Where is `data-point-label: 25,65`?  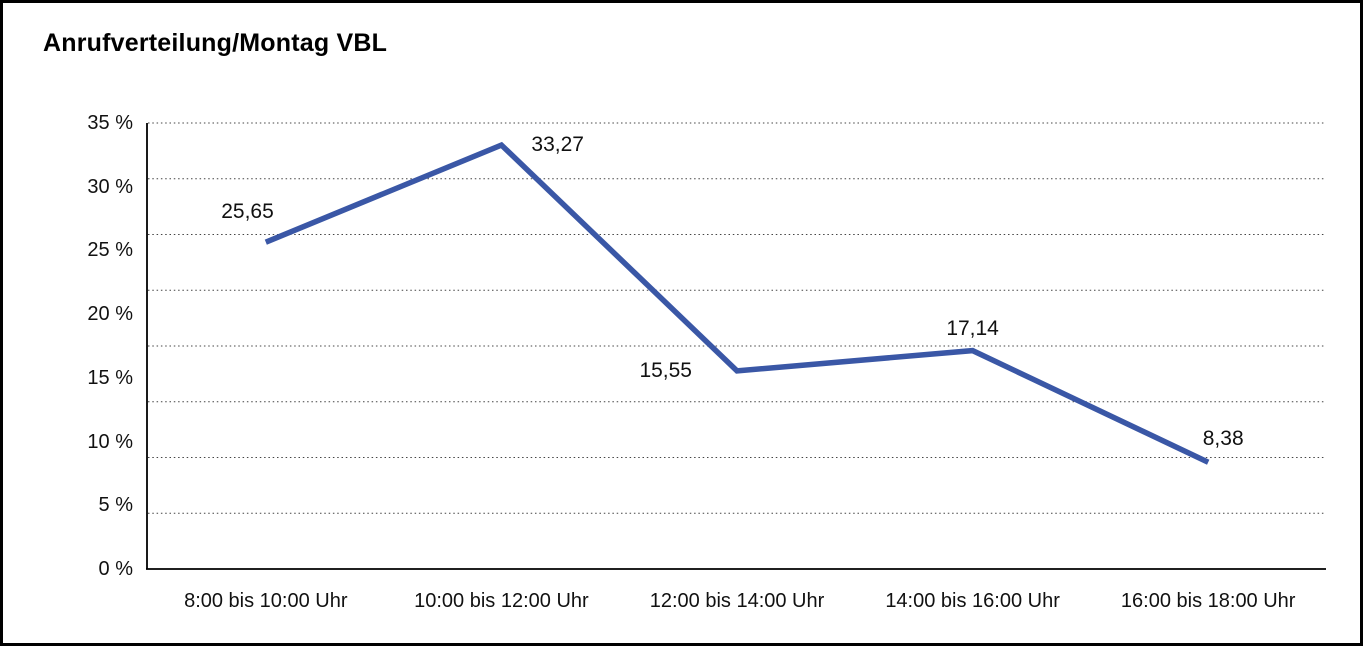
data-point-label: 25,65 is located at coordinates (247, 212).